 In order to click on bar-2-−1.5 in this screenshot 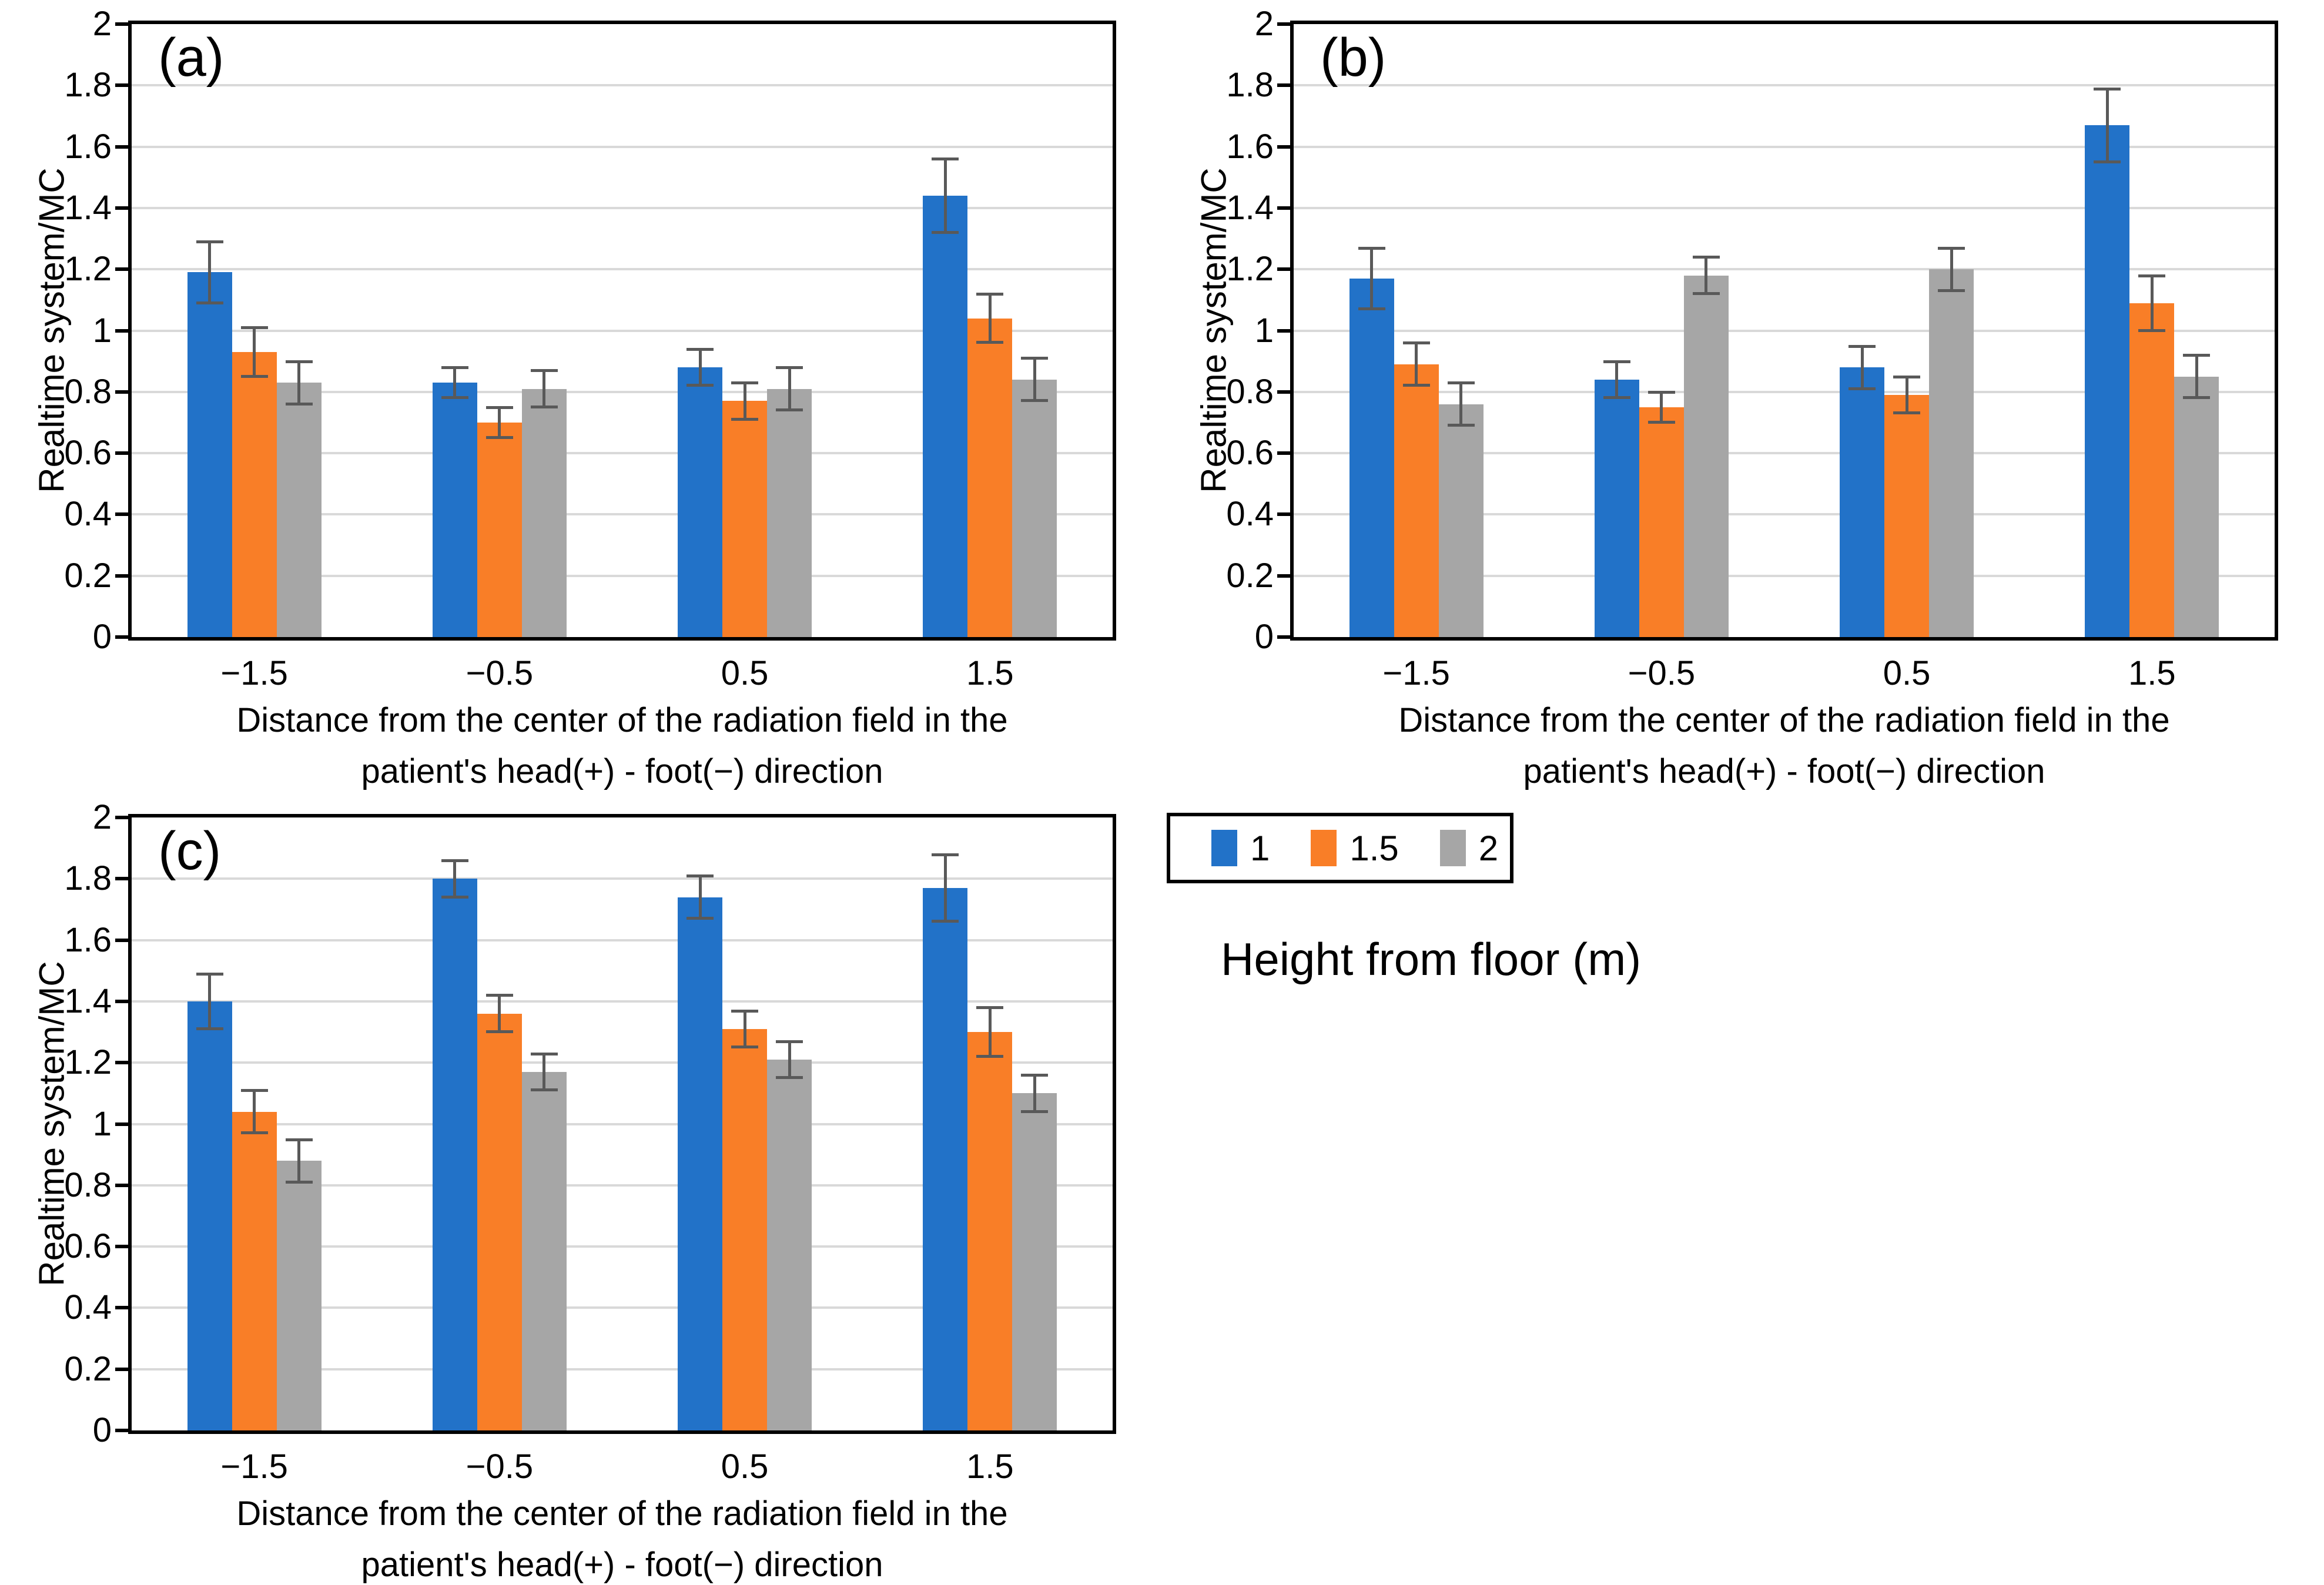, I will do `click(299, 1295)`.